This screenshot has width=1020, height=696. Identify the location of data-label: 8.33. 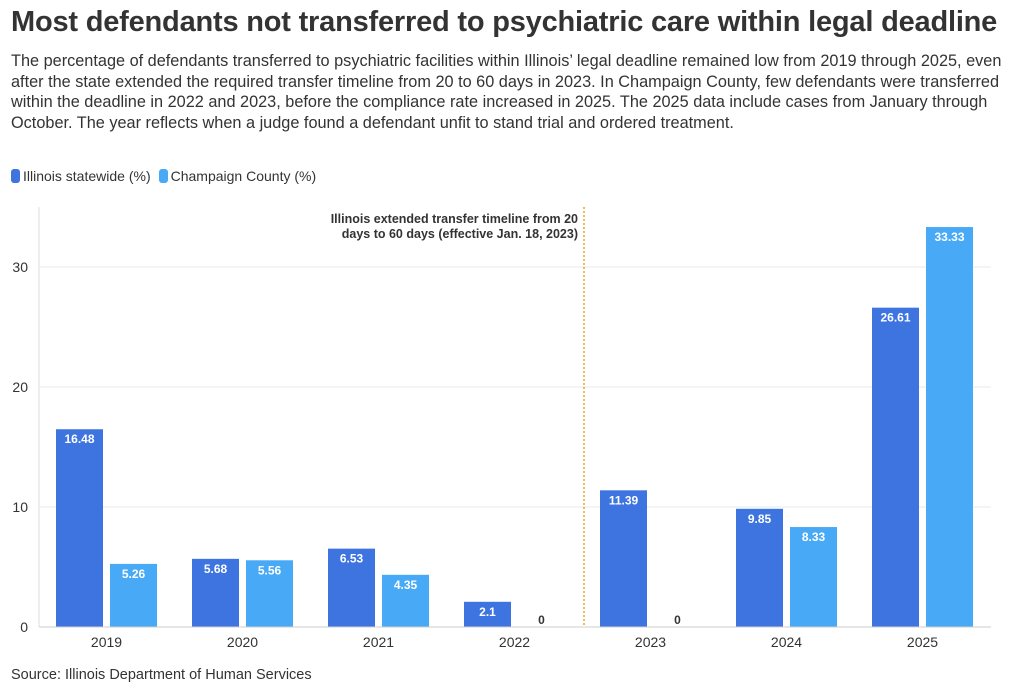
(814, 537).